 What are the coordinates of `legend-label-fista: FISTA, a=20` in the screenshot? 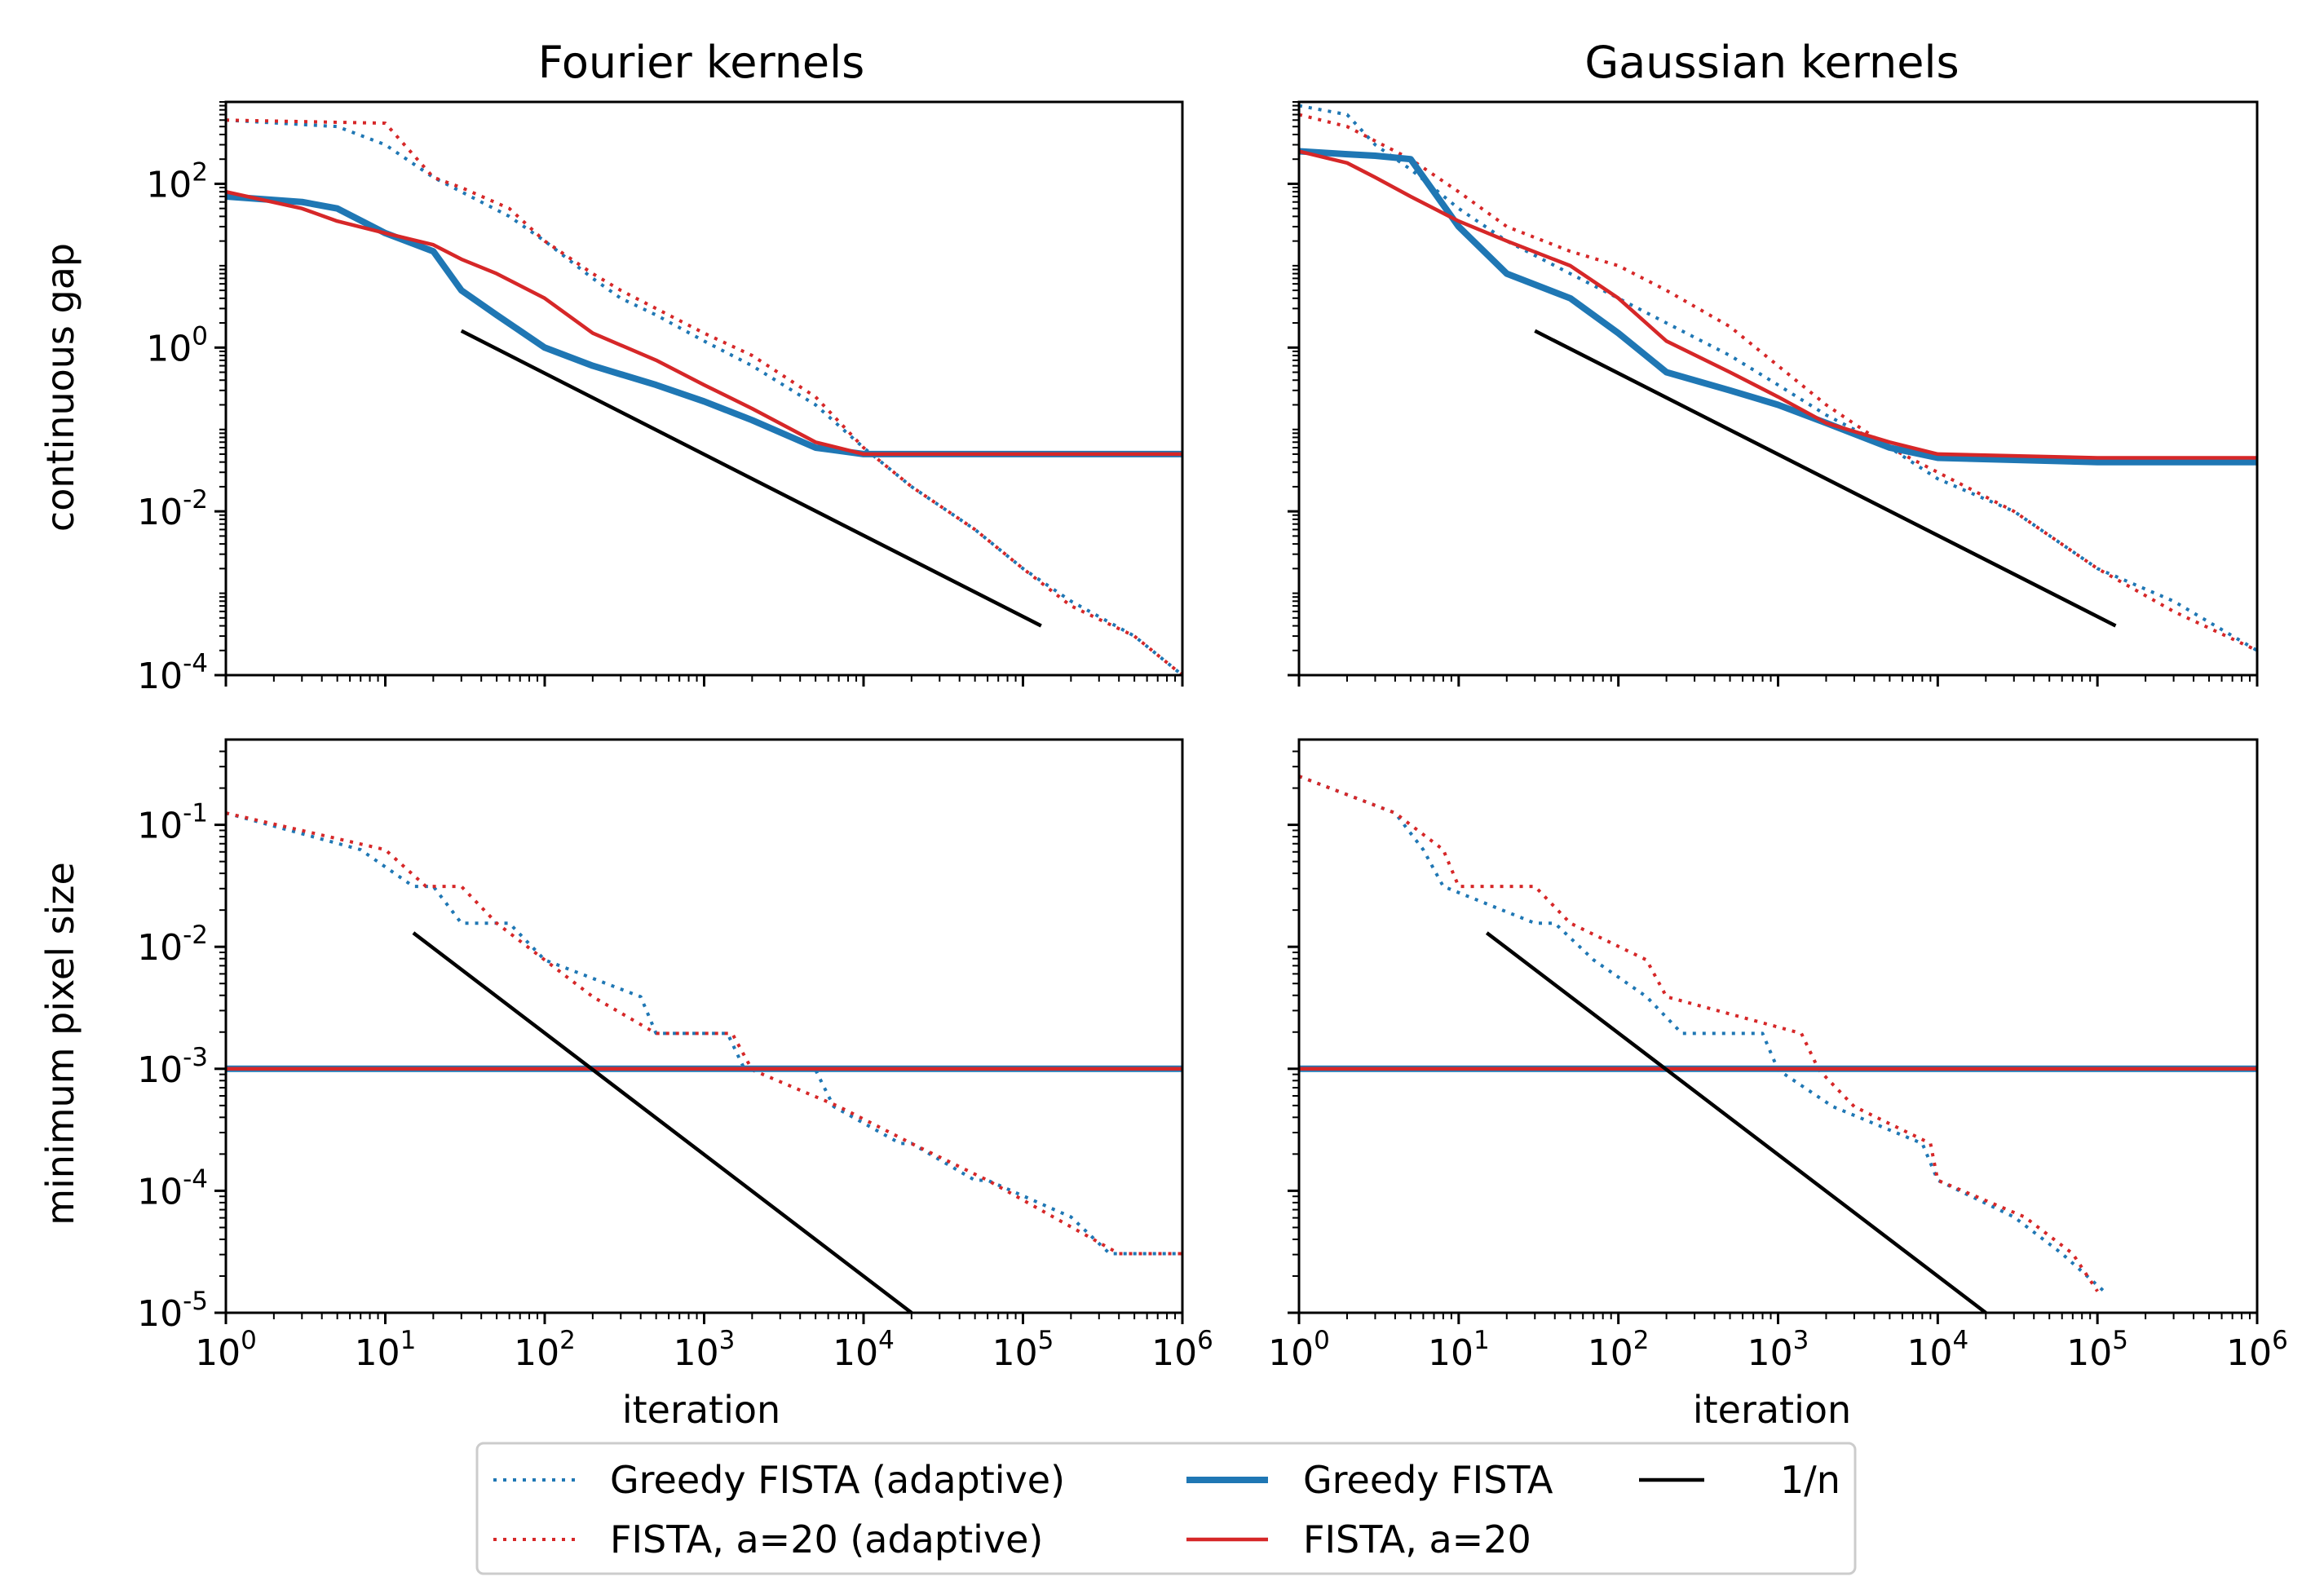 It's located at (1417, 1539).